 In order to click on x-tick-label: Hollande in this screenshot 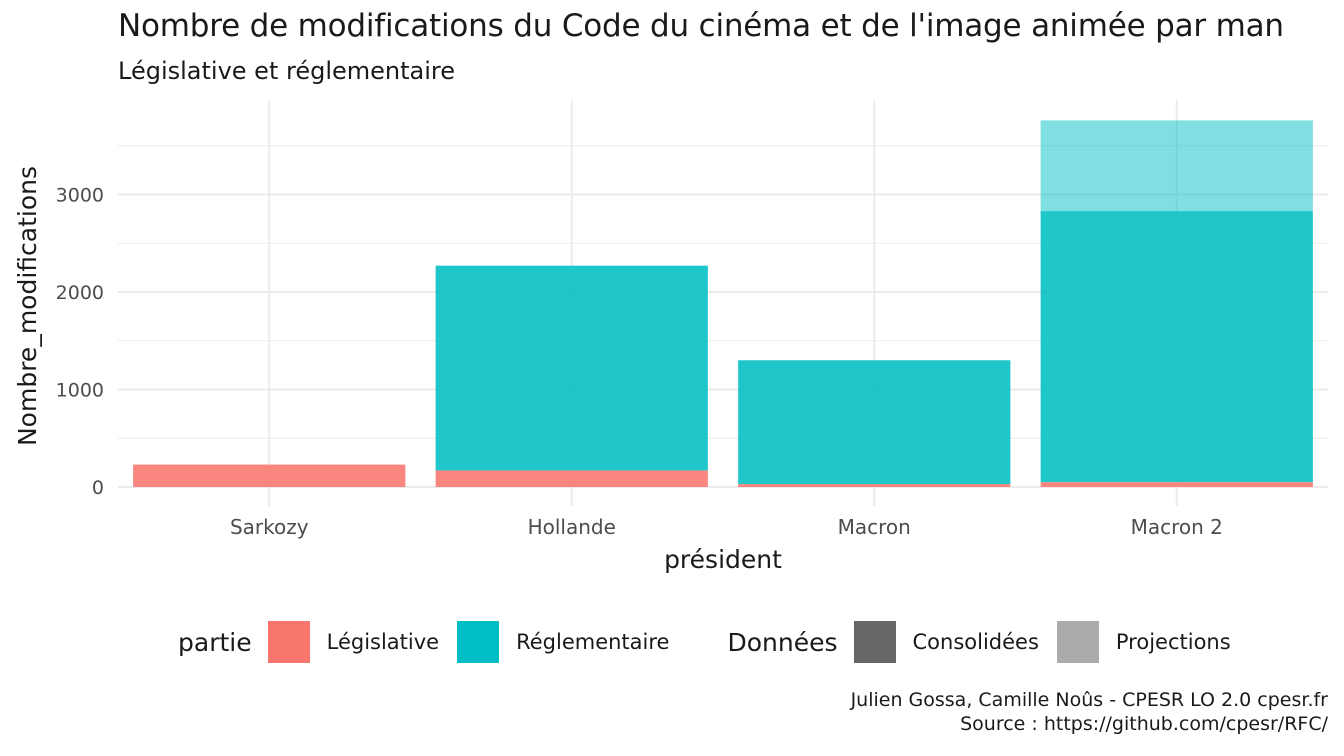, I will do `click(572, 527)`.